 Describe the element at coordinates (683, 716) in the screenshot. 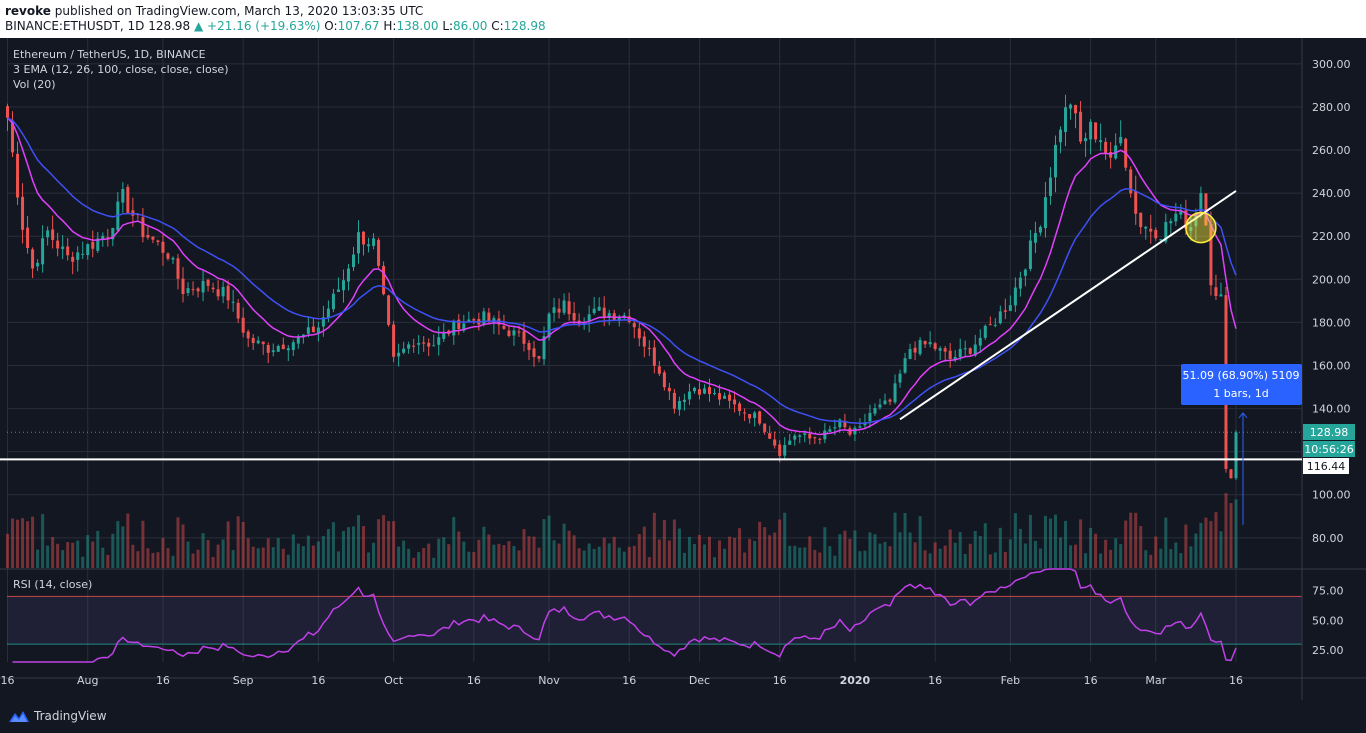

I see `footer: TradingView` at that location.